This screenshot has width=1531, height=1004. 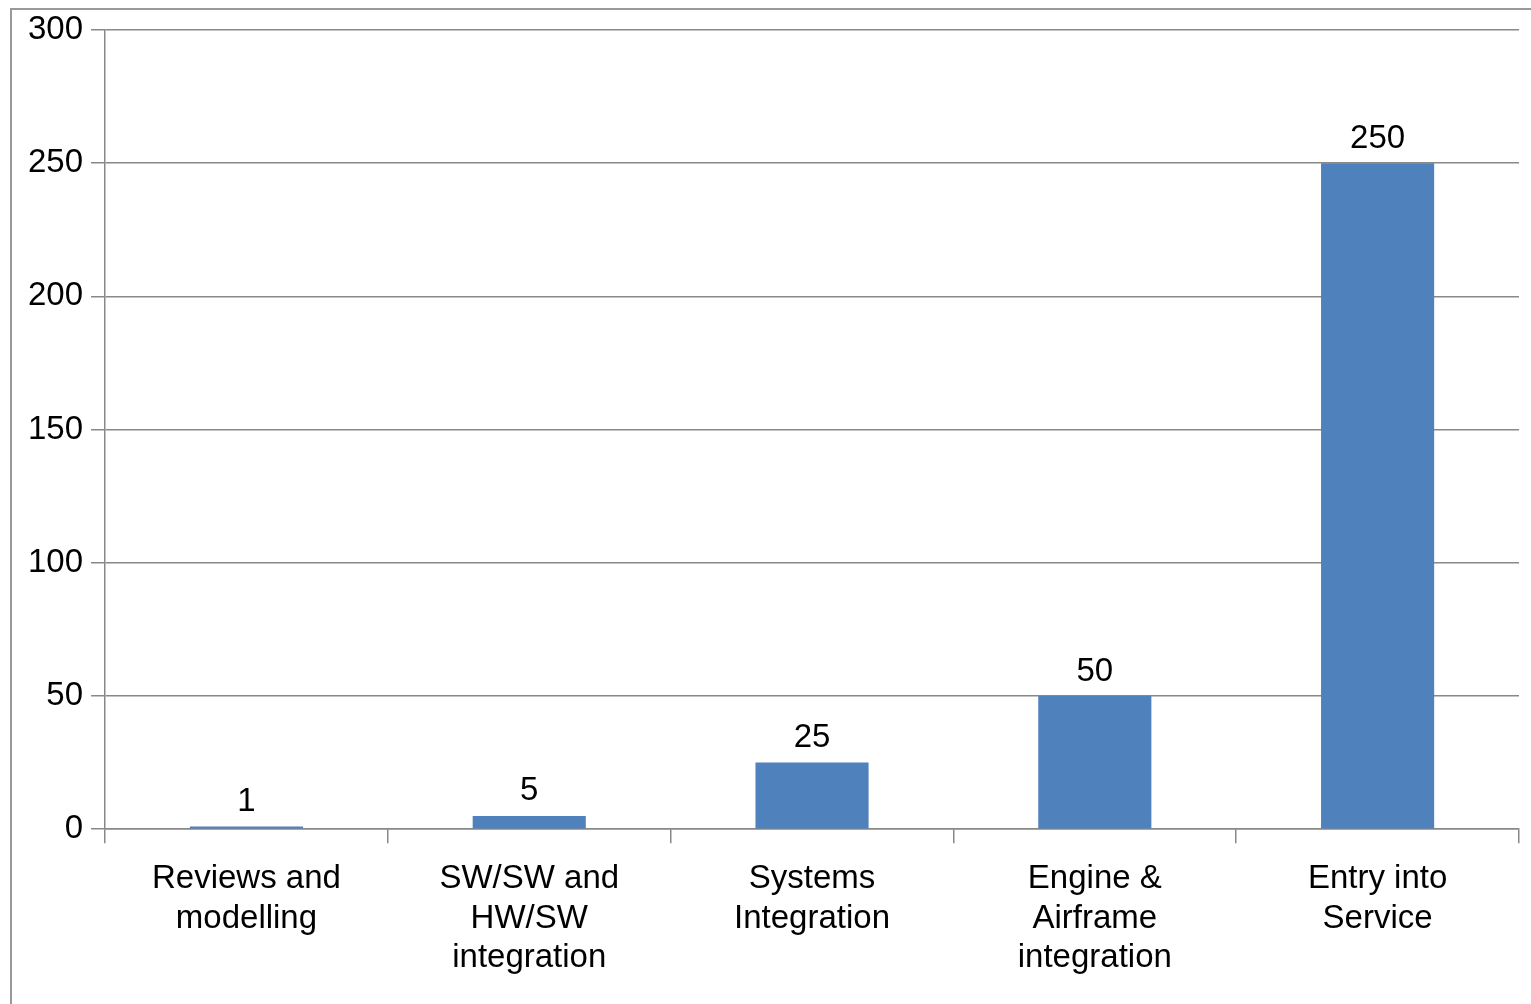 What do you see at coordinates (1377, 896) in the screenshot?
I see `x-tick-label: Entry into Service` at bounding box center [1377, 896].